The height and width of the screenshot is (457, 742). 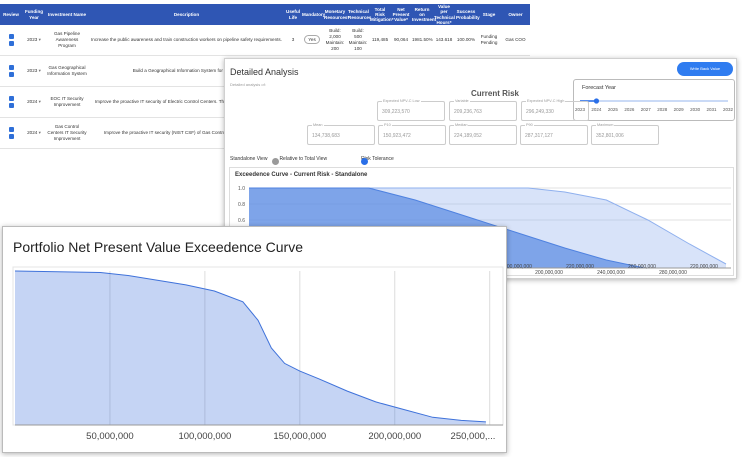 What do you see at coordinates (358, 41) in the screenshot?
I see `table-cell: Build: 500 Maintain: 100` at bounding box center [358, 41].